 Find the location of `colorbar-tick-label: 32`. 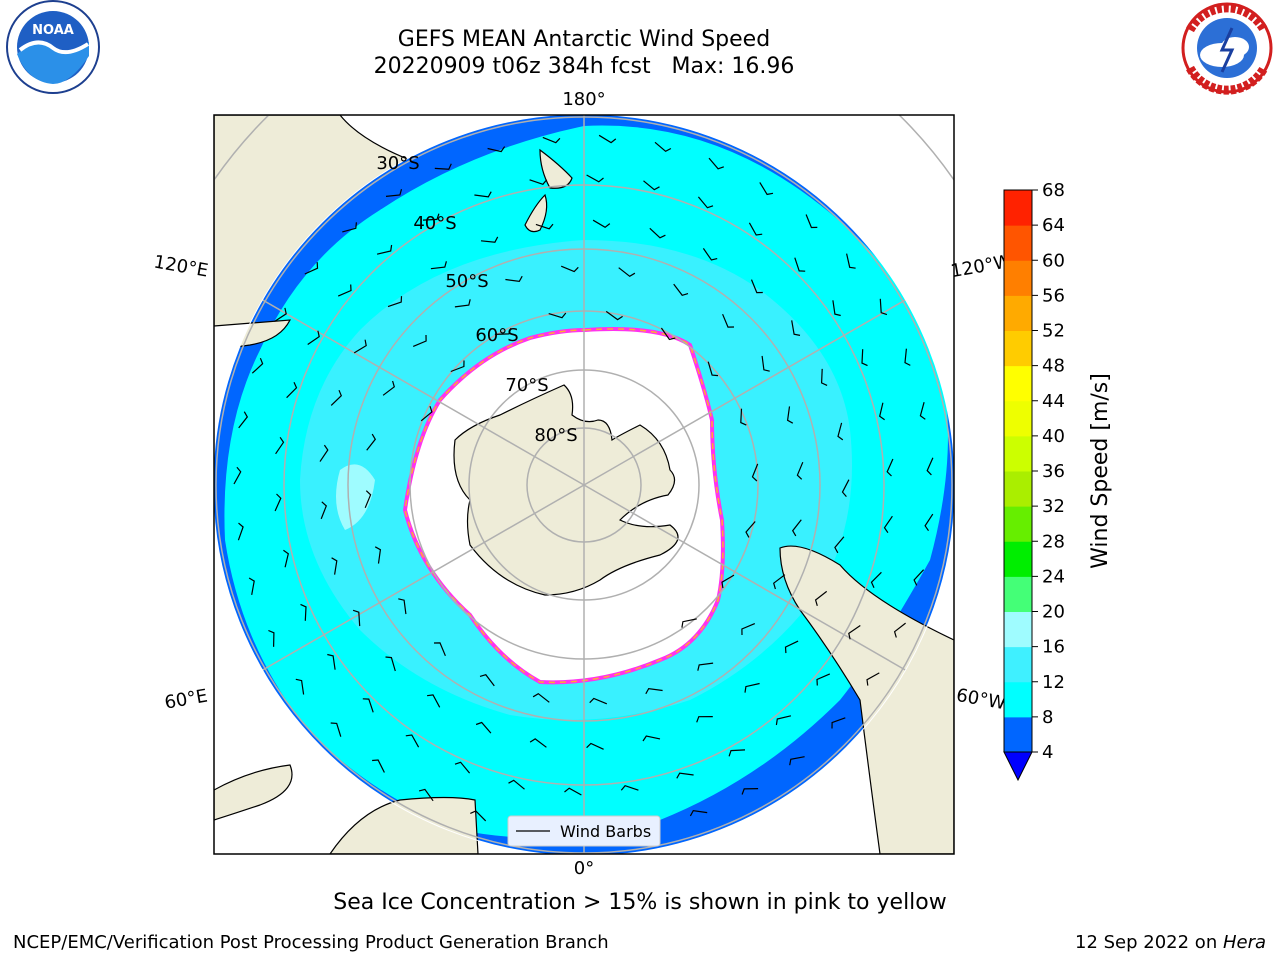

colorbar-tick-label: 32 is located at coordinates (1053, 506).